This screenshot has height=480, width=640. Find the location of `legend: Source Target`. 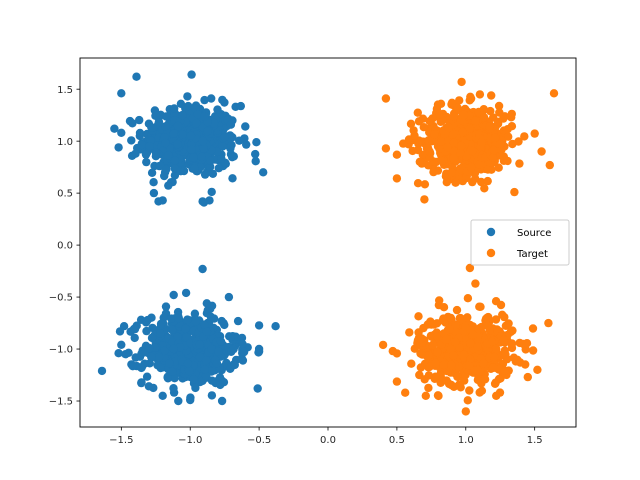

legend: Source Target is located at coordinates (520, 242).